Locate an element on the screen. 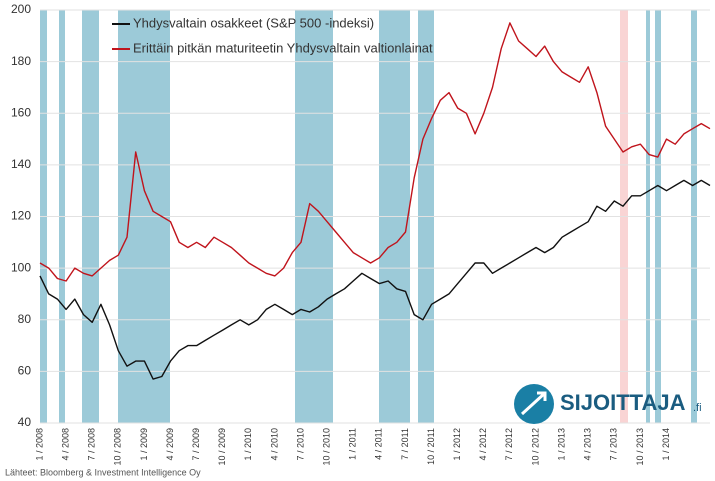 This screenshot has width=715, height=481. x-tick-label: 4 / 2008 is located at coordinates (65, 444).